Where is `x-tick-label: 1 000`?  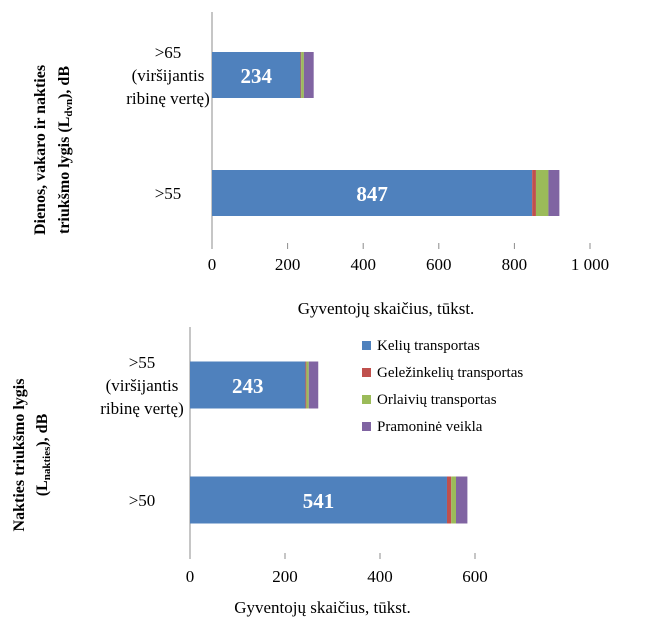 x-tick-label: 1 000 is located at coordinates (590, 264).